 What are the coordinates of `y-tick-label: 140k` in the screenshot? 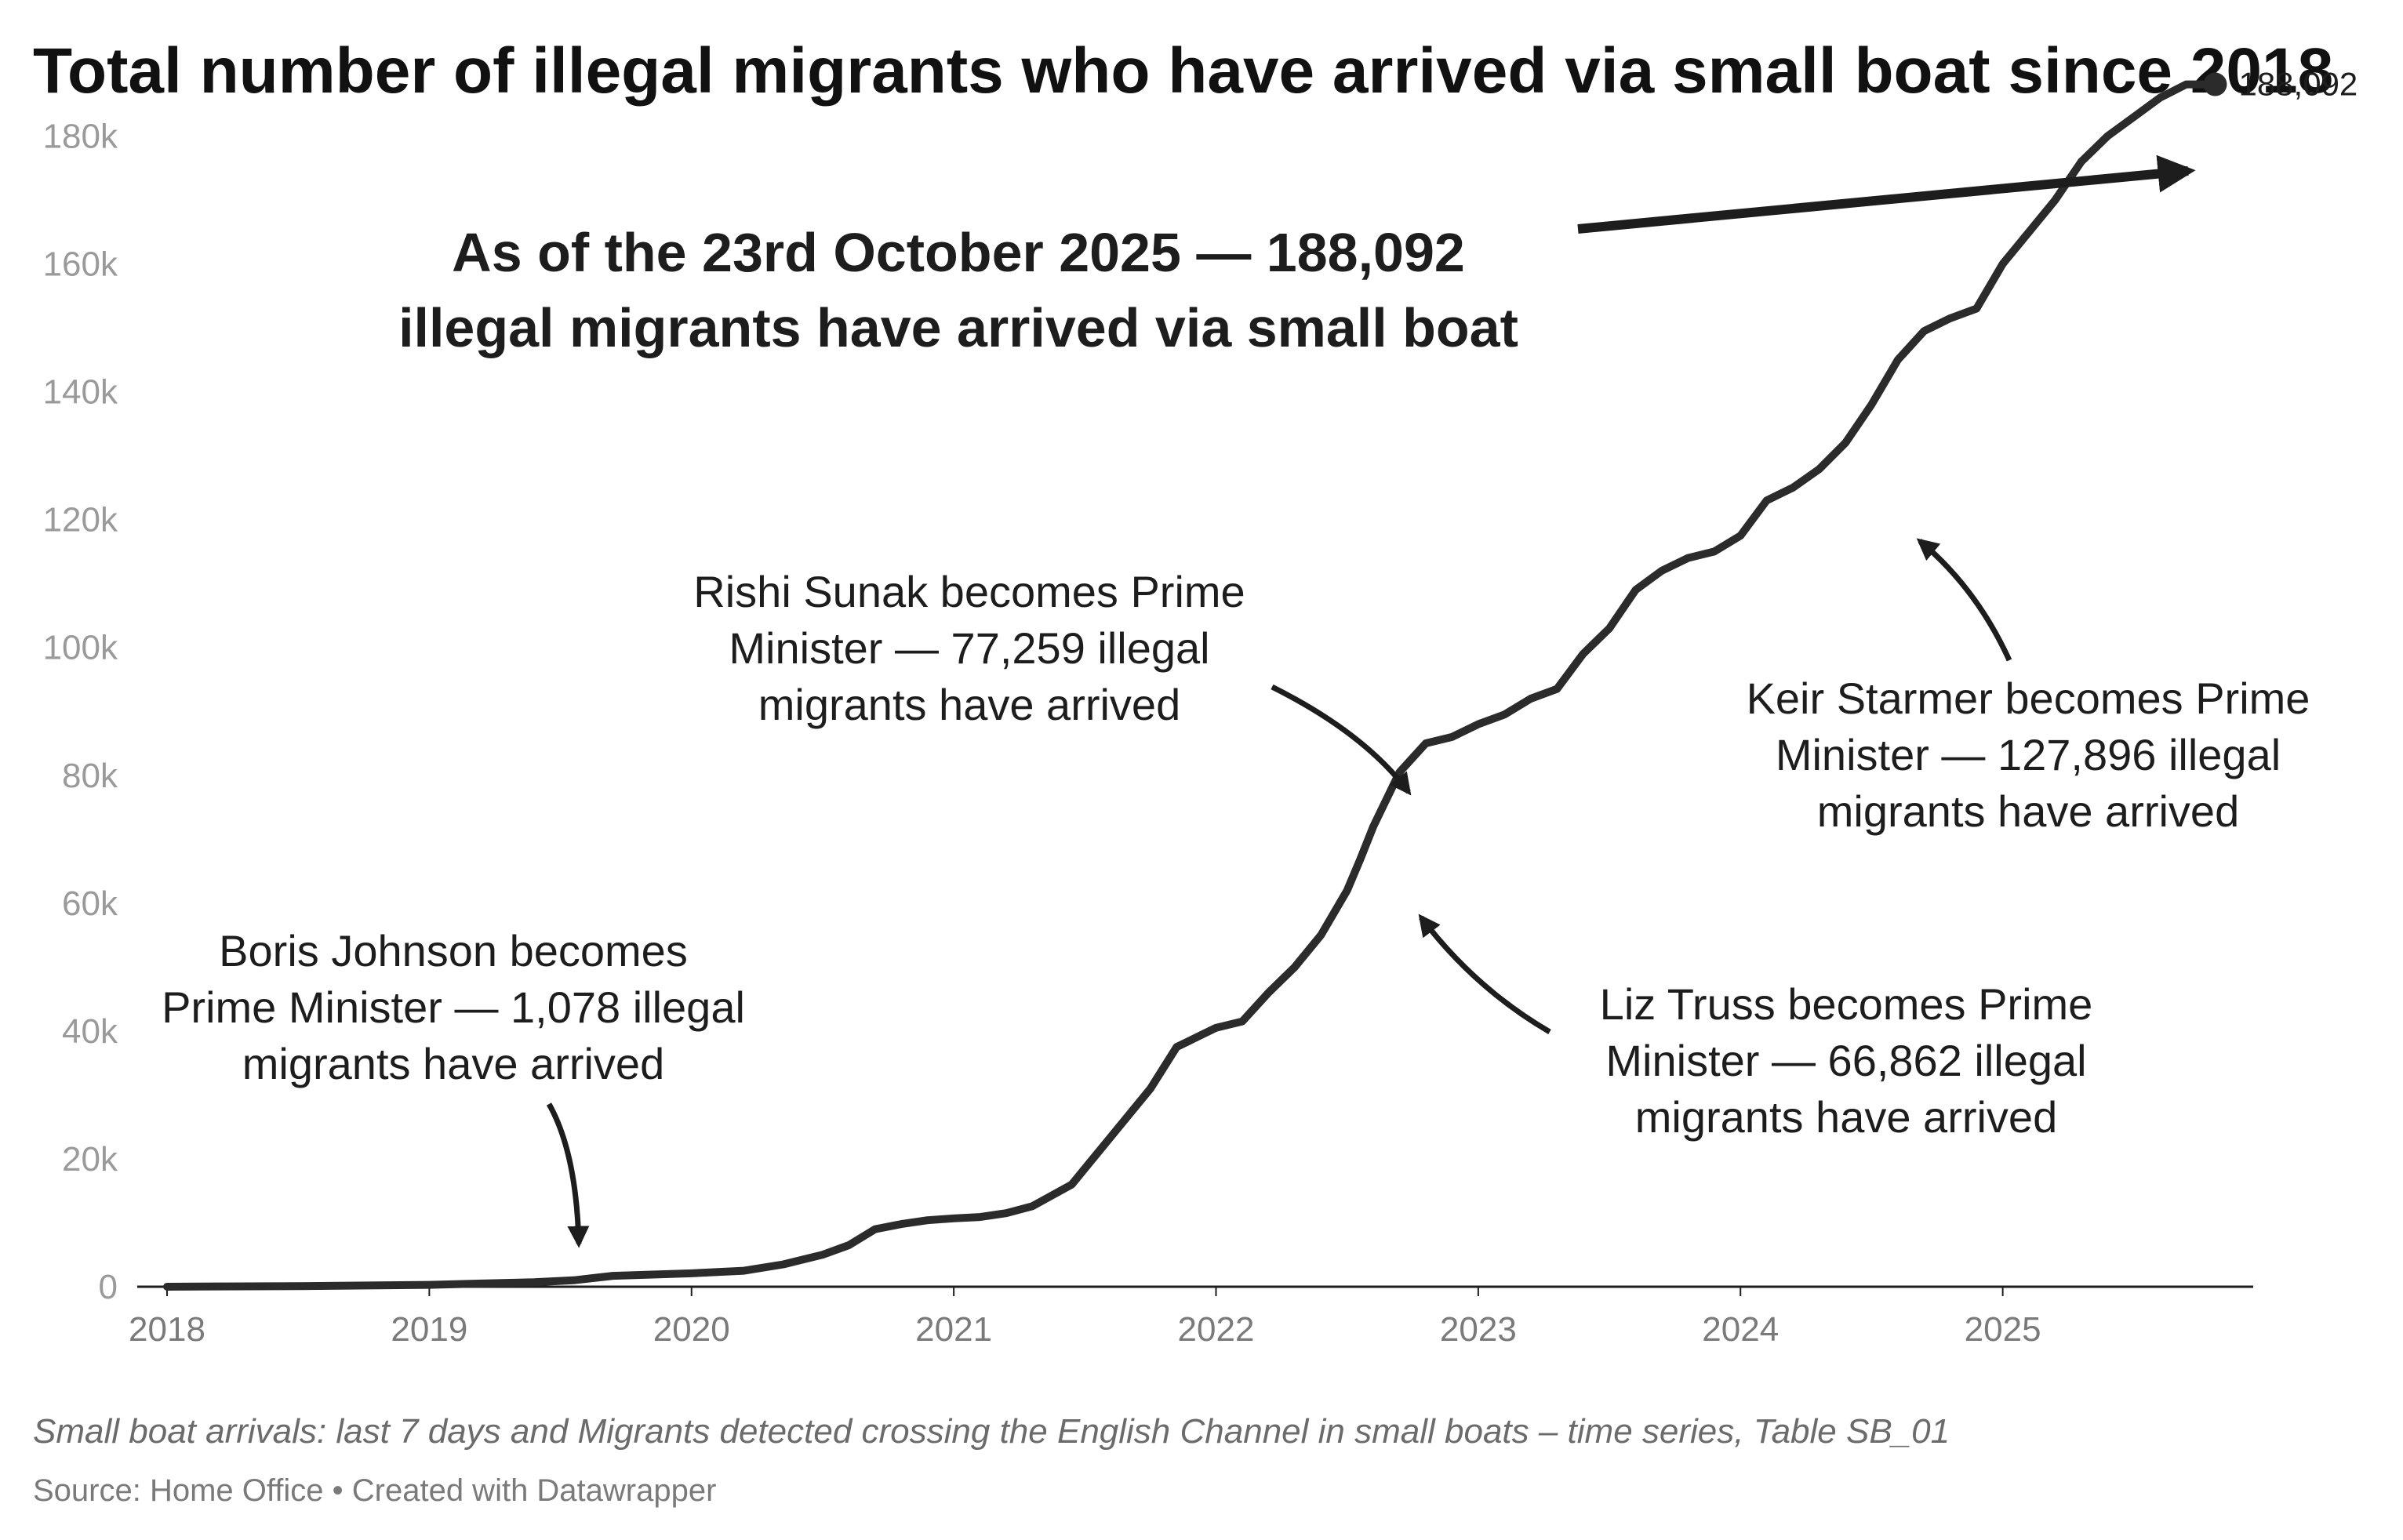 It's located at (80, 393).